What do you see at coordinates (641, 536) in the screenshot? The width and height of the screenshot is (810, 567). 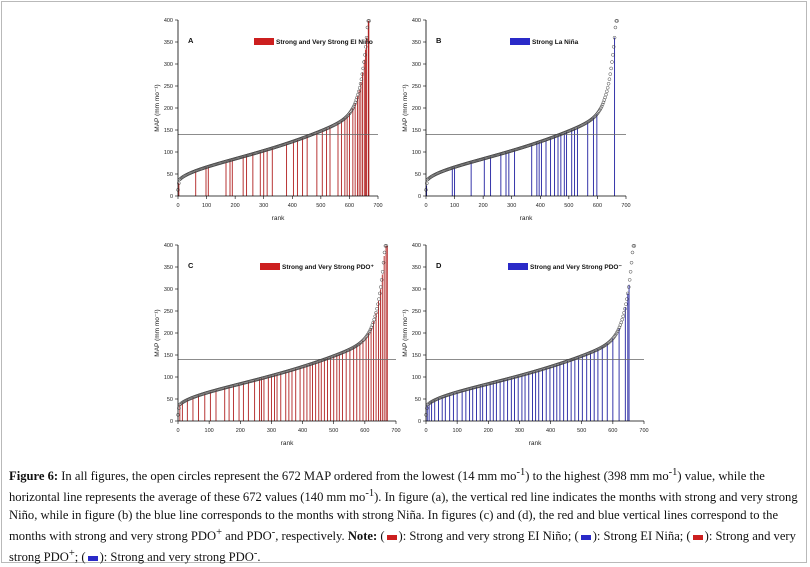 I see `caption-note-2: ): Strong EI Niña; (` at bounding box center [641, 536].